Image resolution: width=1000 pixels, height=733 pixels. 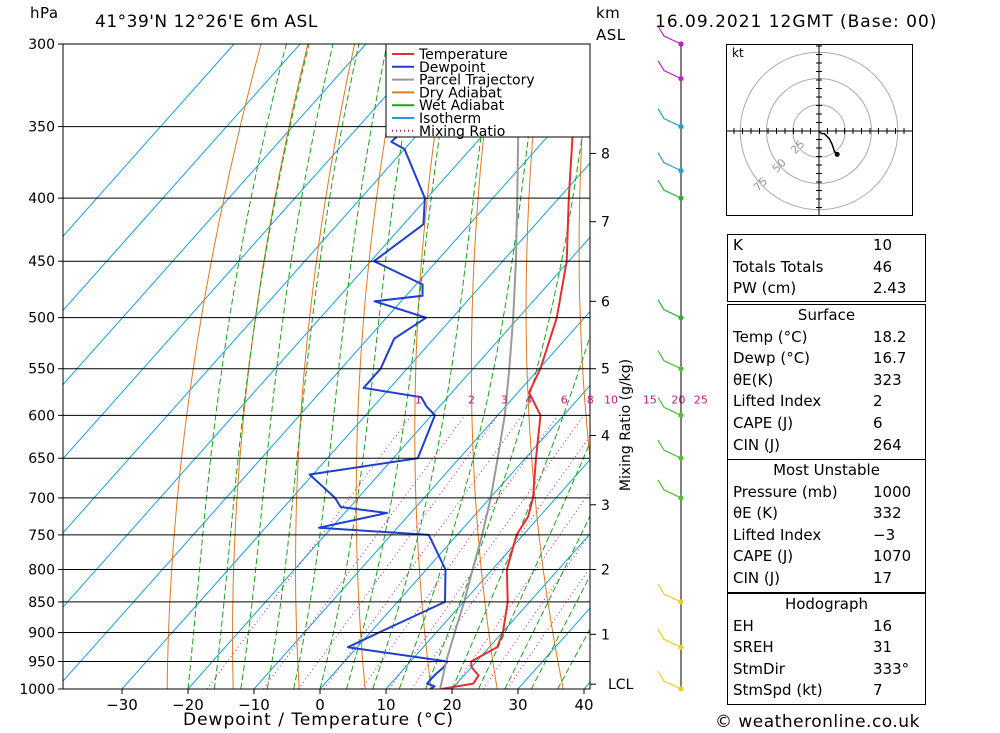 I want to click on legend-entry: Mixing Ratio, so click(x=462, y=132).